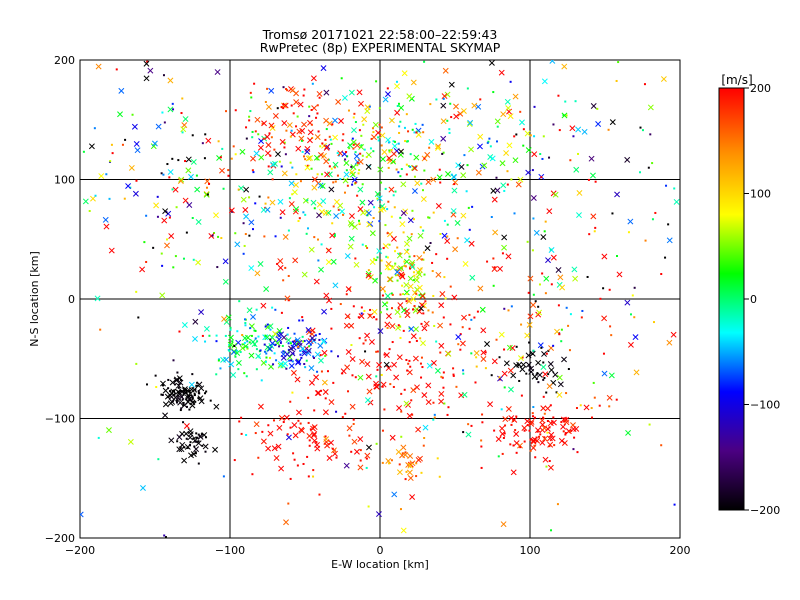  I want to click on x-tick-label: −100, so click(230, 550).